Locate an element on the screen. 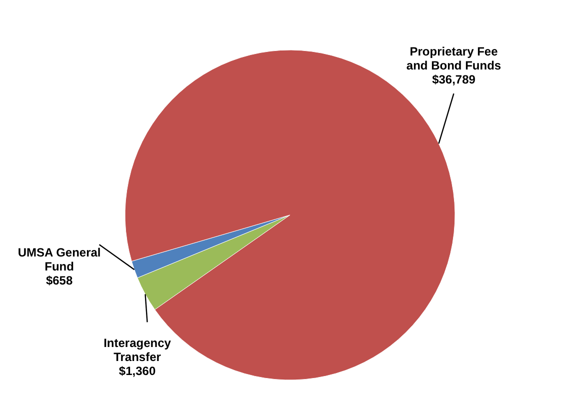  data-label: $36,789 is located at coordinates (454, 79).